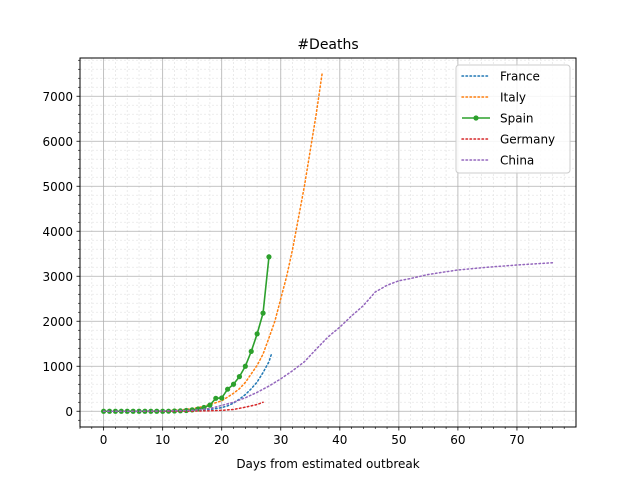 The width and height of the screenshot is (640, 480). Describe the element at coordinates (221, 440) in the screenshot. I see `x-tick-label: 20` at that location.